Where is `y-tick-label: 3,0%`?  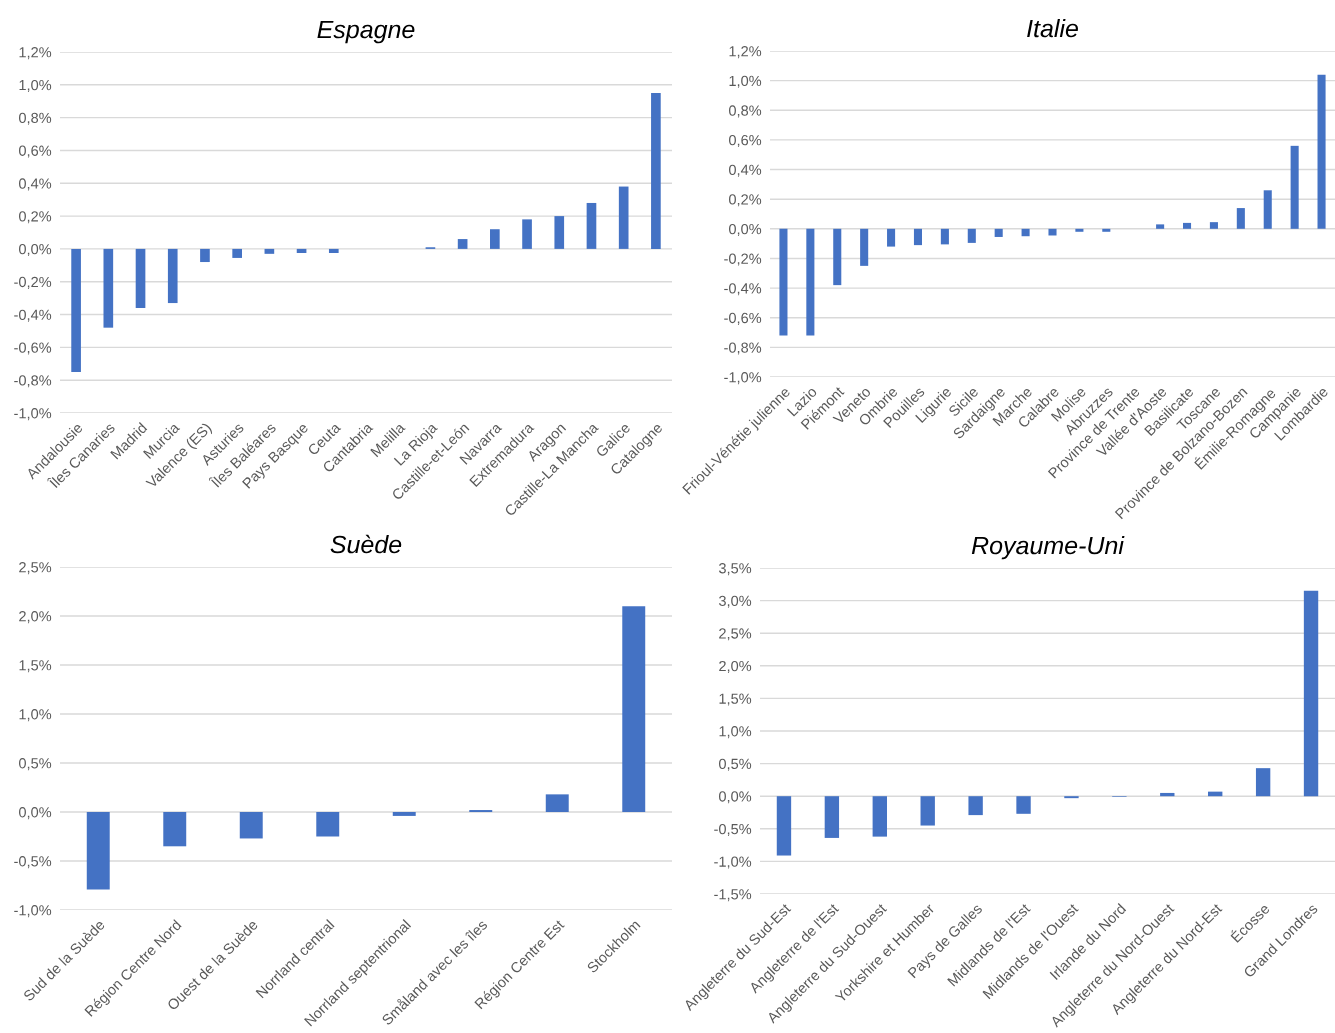
y-tick-label: 3,0% is located at coordinates (735, 601).